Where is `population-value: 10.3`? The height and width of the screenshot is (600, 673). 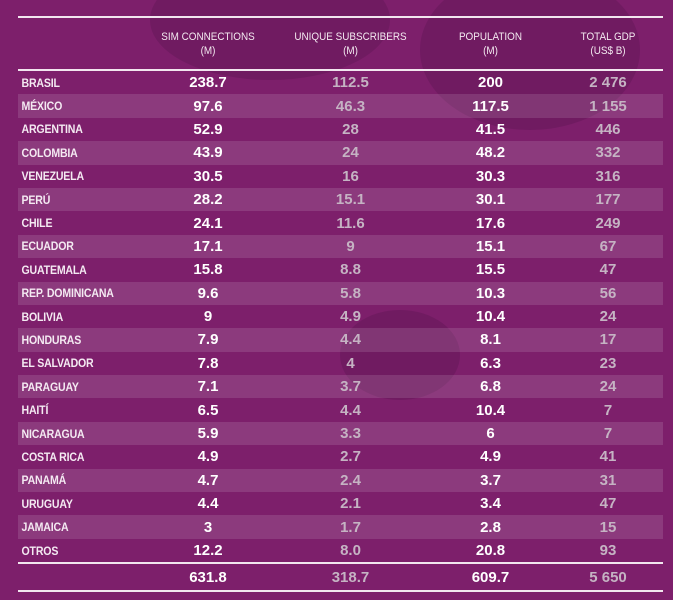 population-value: 10.3 is located at coordinates (490, 293).